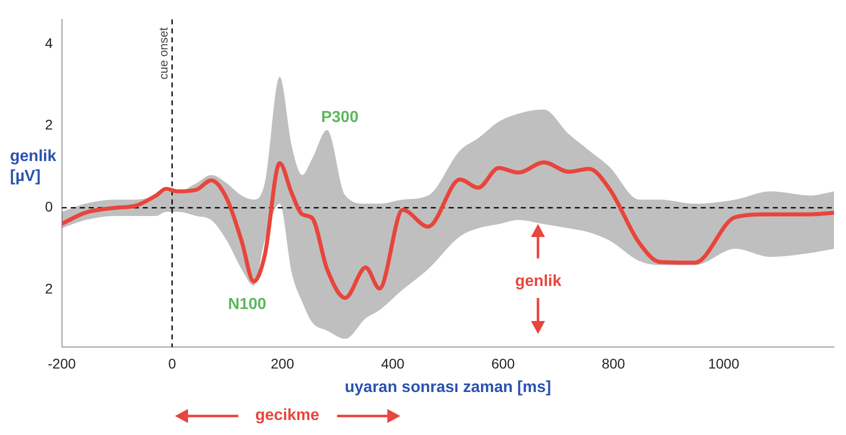 The height and width of the screenshot is (435, 846). I want to click on x-tick-label: 600, so click(503, 363).